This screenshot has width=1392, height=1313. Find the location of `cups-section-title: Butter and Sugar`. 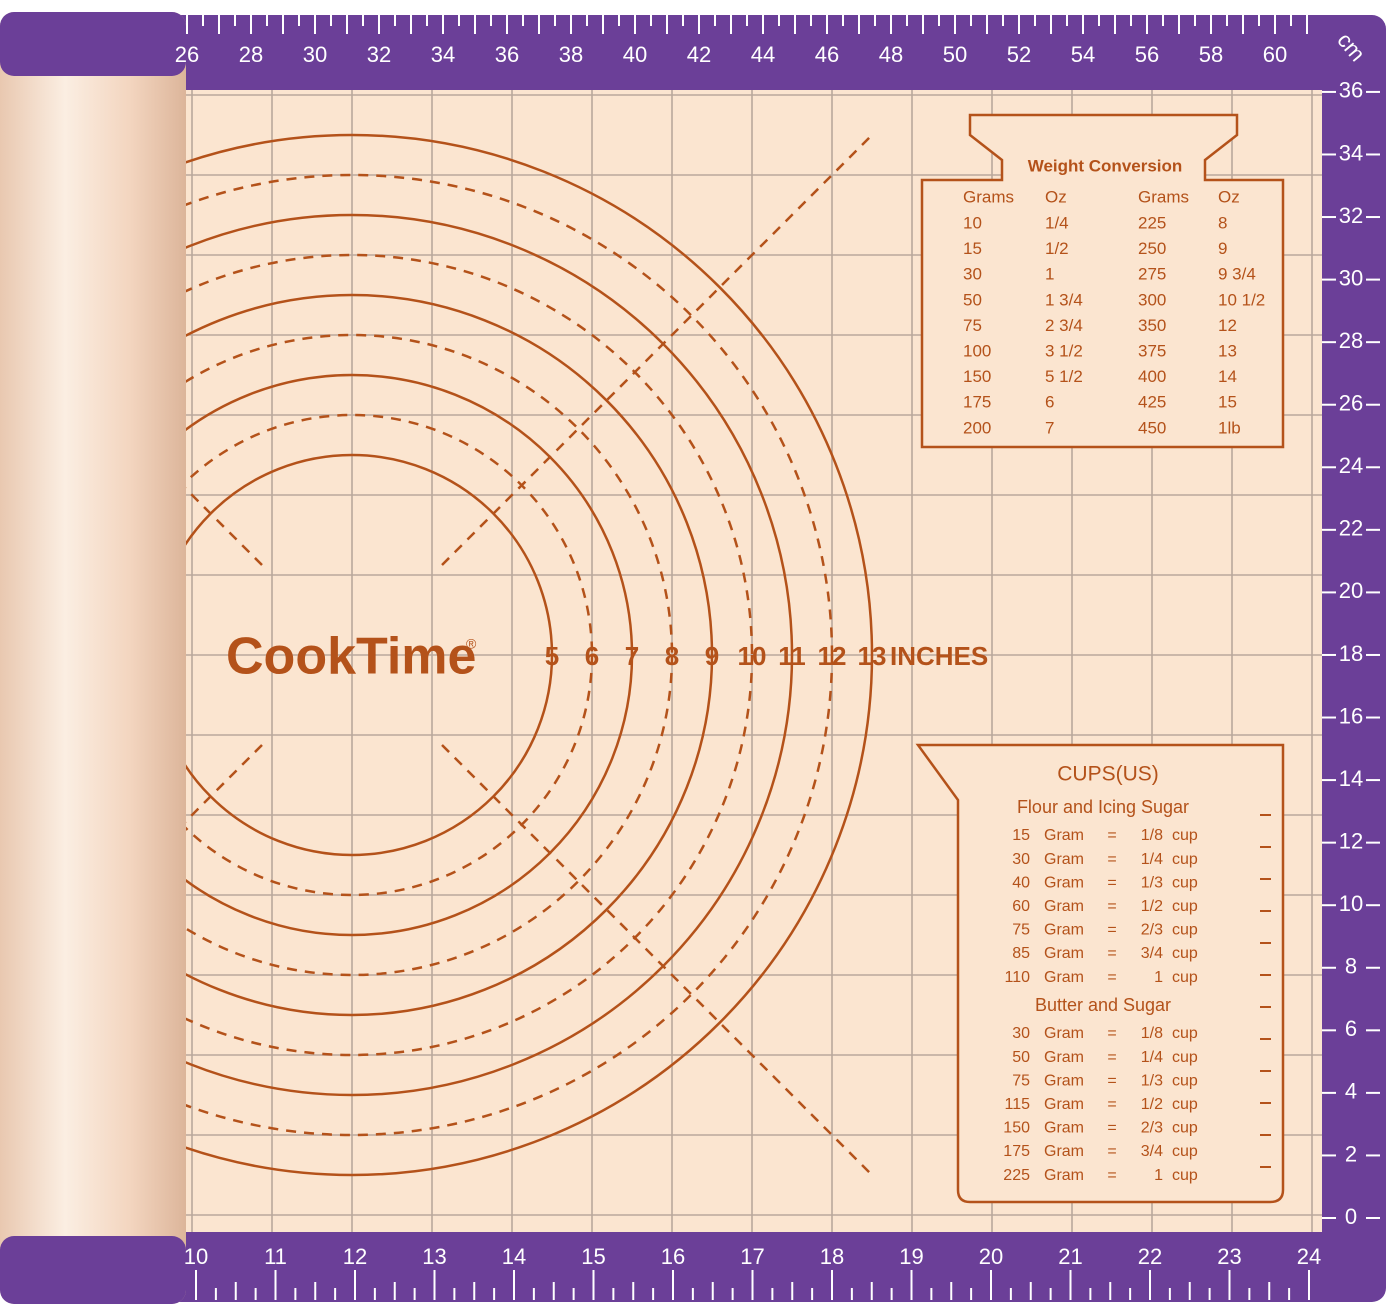

cups-section-title: Butter and Sugar is located at coordinates (1103, 1005).